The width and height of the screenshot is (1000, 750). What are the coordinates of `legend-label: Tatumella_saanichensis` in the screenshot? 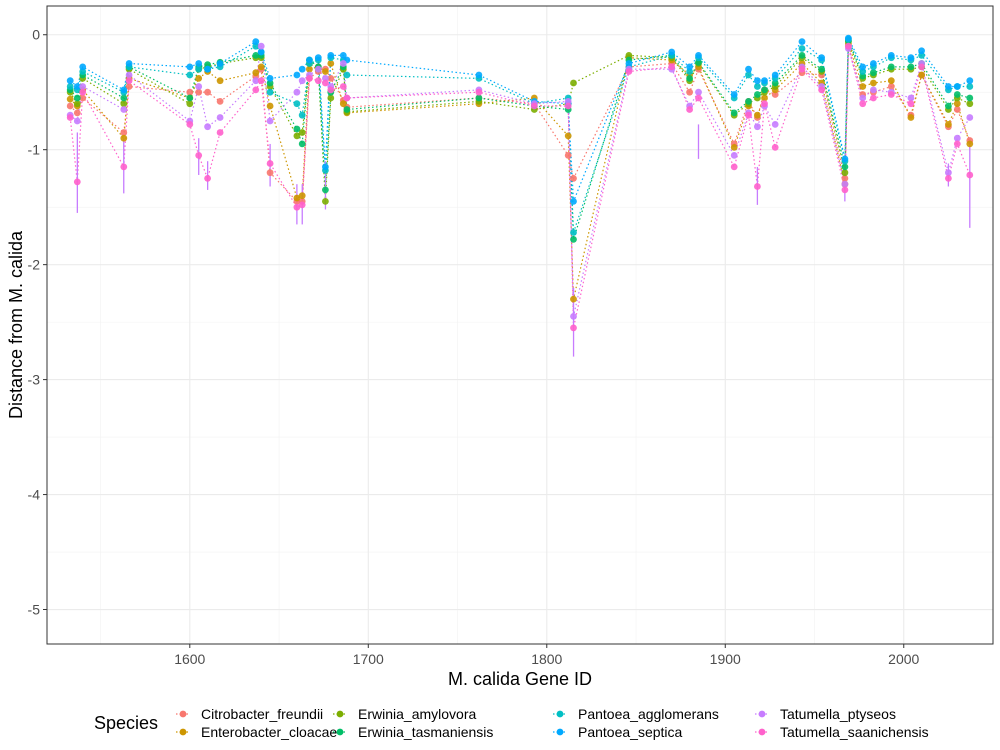 It's located at (854, 732).